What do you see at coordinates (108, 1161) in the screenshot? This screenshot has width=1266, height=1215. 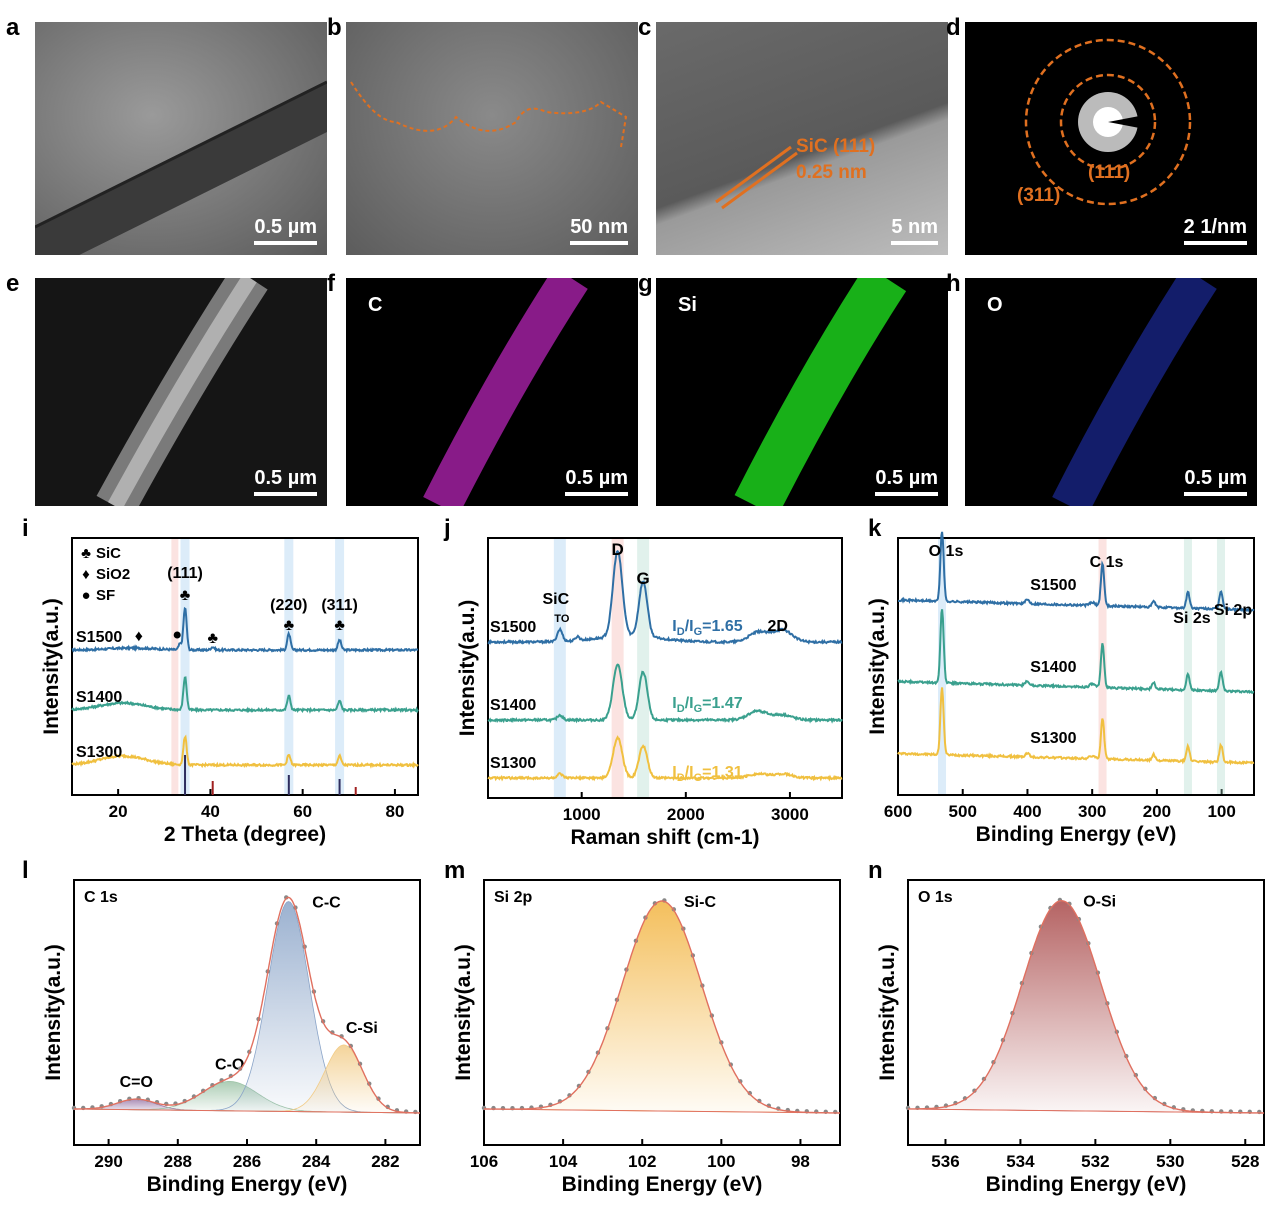 I see `x-tick-label: 290` at bounding box center [108, 1161].